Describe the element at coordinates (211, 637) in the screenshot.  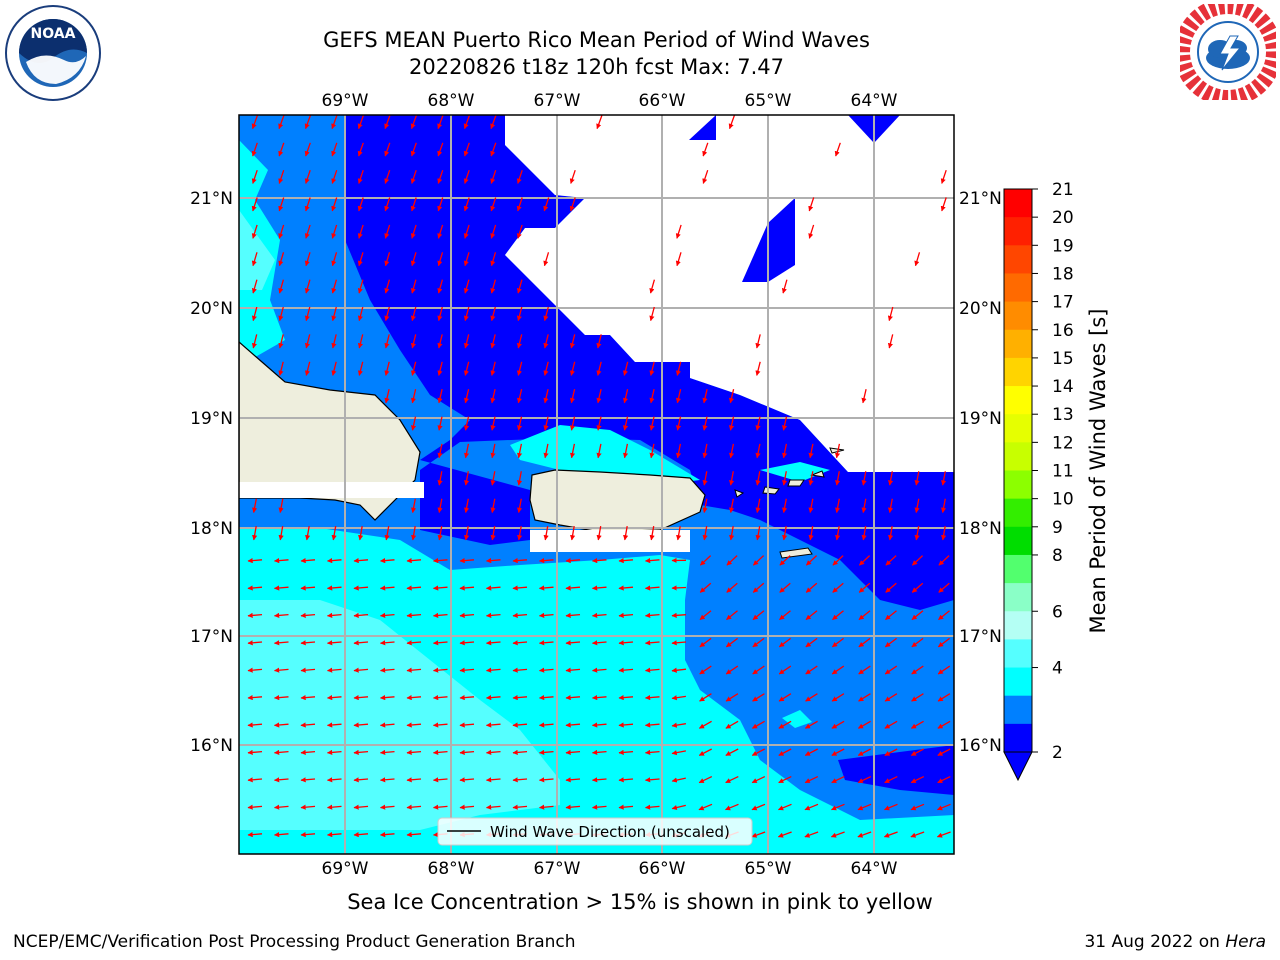
I see `lat-label-left: 17°N` at that location.